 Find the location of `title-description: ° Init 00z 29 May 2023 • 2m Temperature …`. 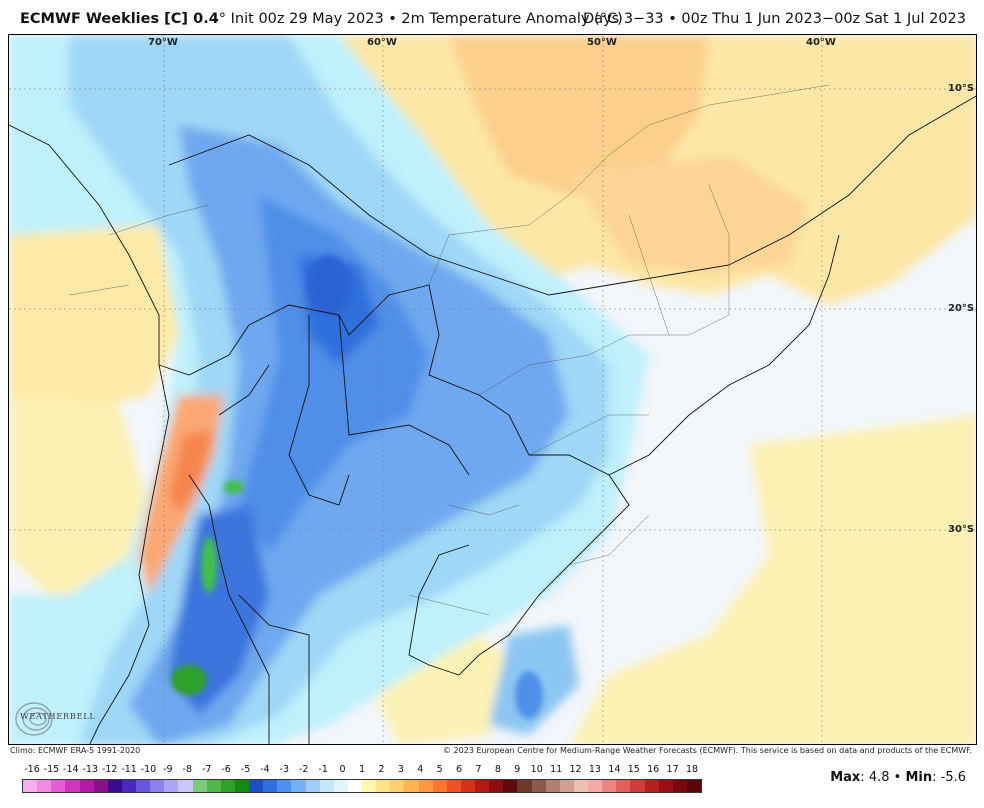

title-description: ° Init 00z 29 May 2023 • 2m Temperature … is located at coordinates (420, 19).